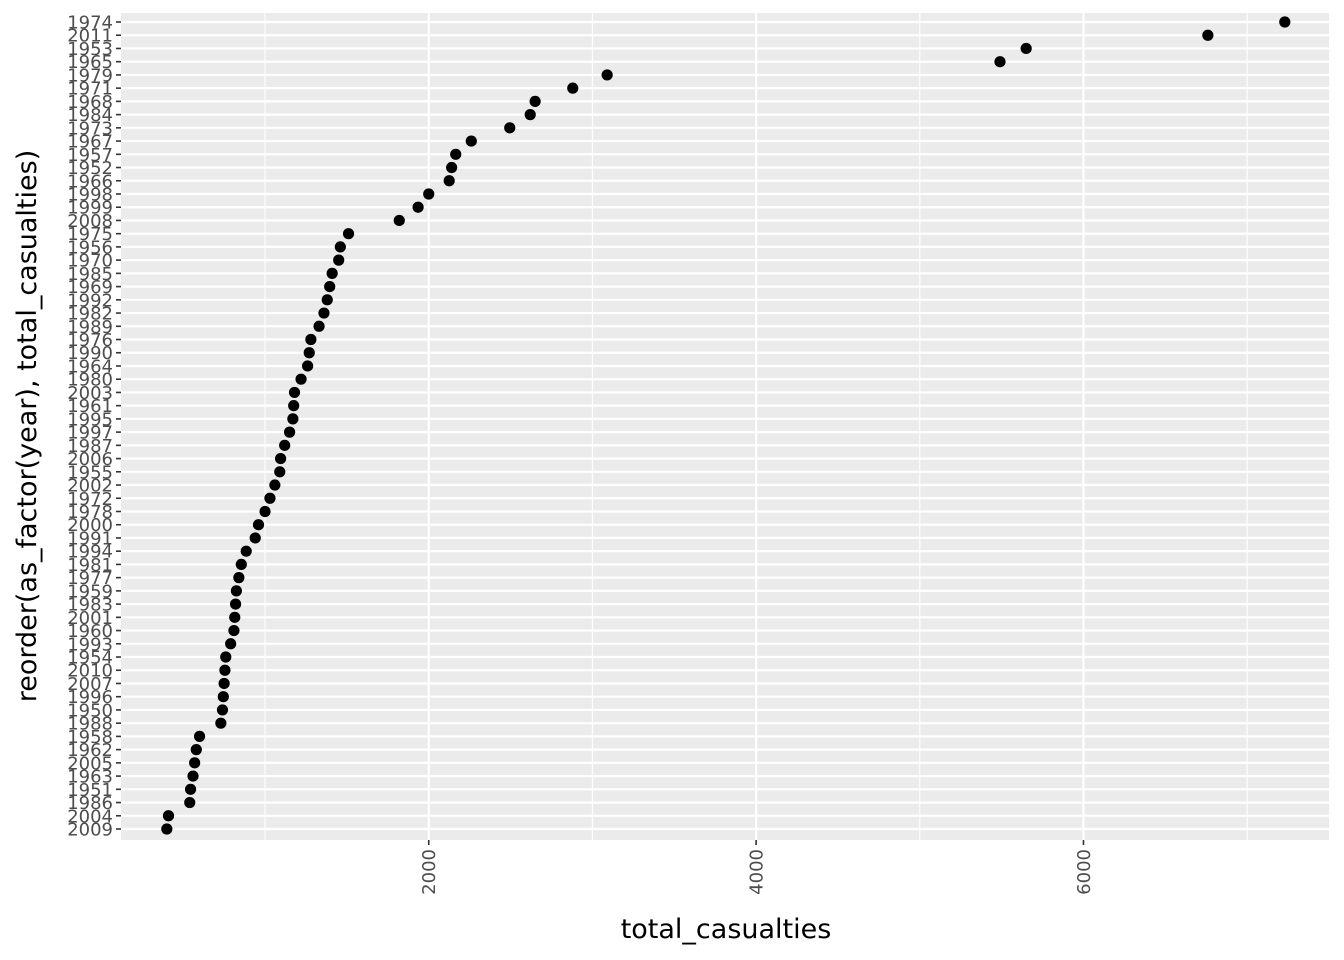 The width and height of the screenshot is (1344, 960). What do you see at coordinates (90, 49) in the screenshot?
I see `y-tick-label: 1953` at bounding box center [90, 49].